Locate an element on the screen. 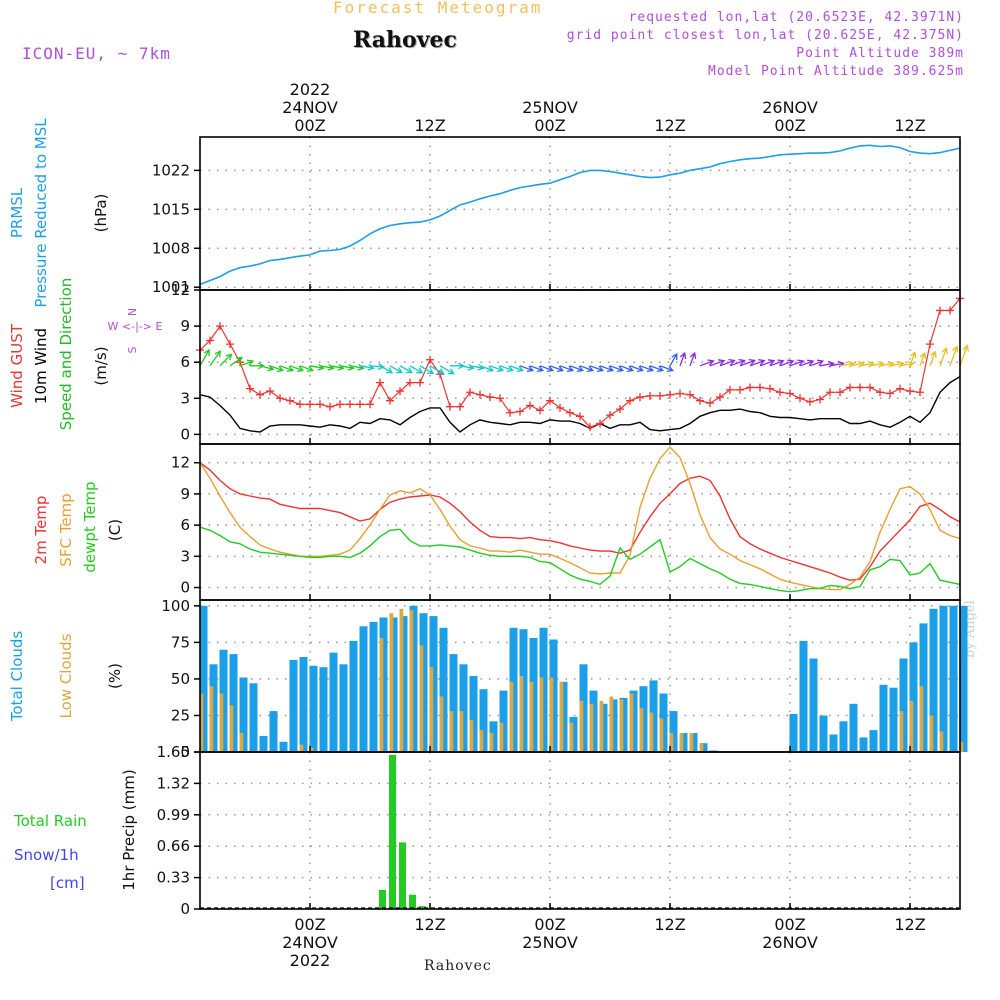 Image resolution: width=1000 pixels, height=1000 pixels. rain-label: Total Rain is located at coordinates (50, 821).